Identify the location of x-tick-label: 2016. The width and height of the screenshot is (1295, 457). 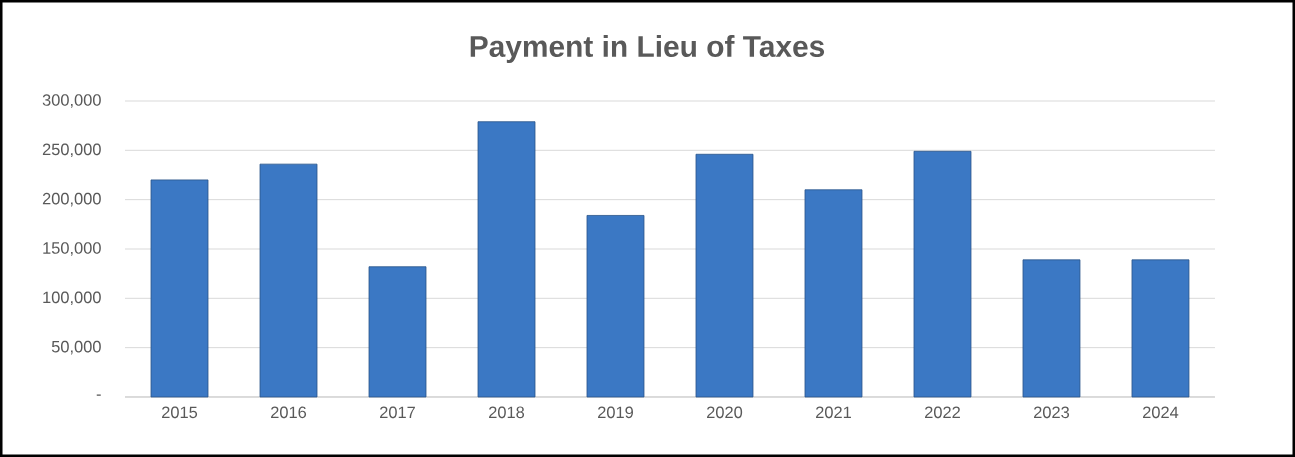
(289, 412).